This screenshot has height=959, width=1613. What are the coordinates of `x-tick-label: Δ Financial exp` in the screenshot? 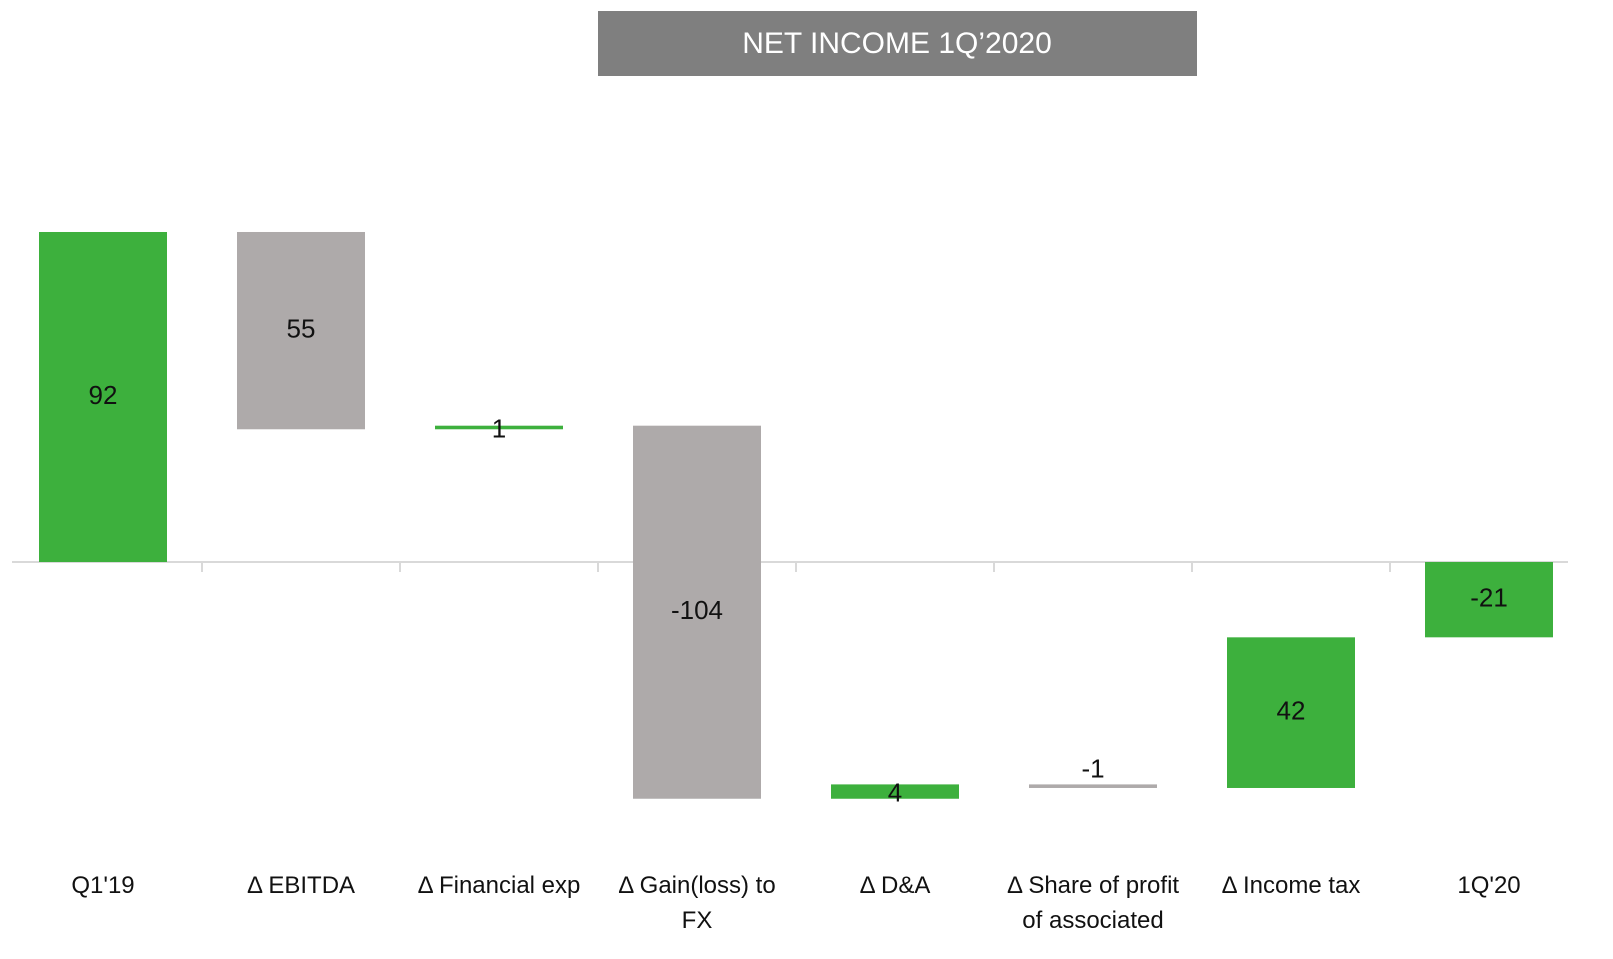 It's located at (499, 885).